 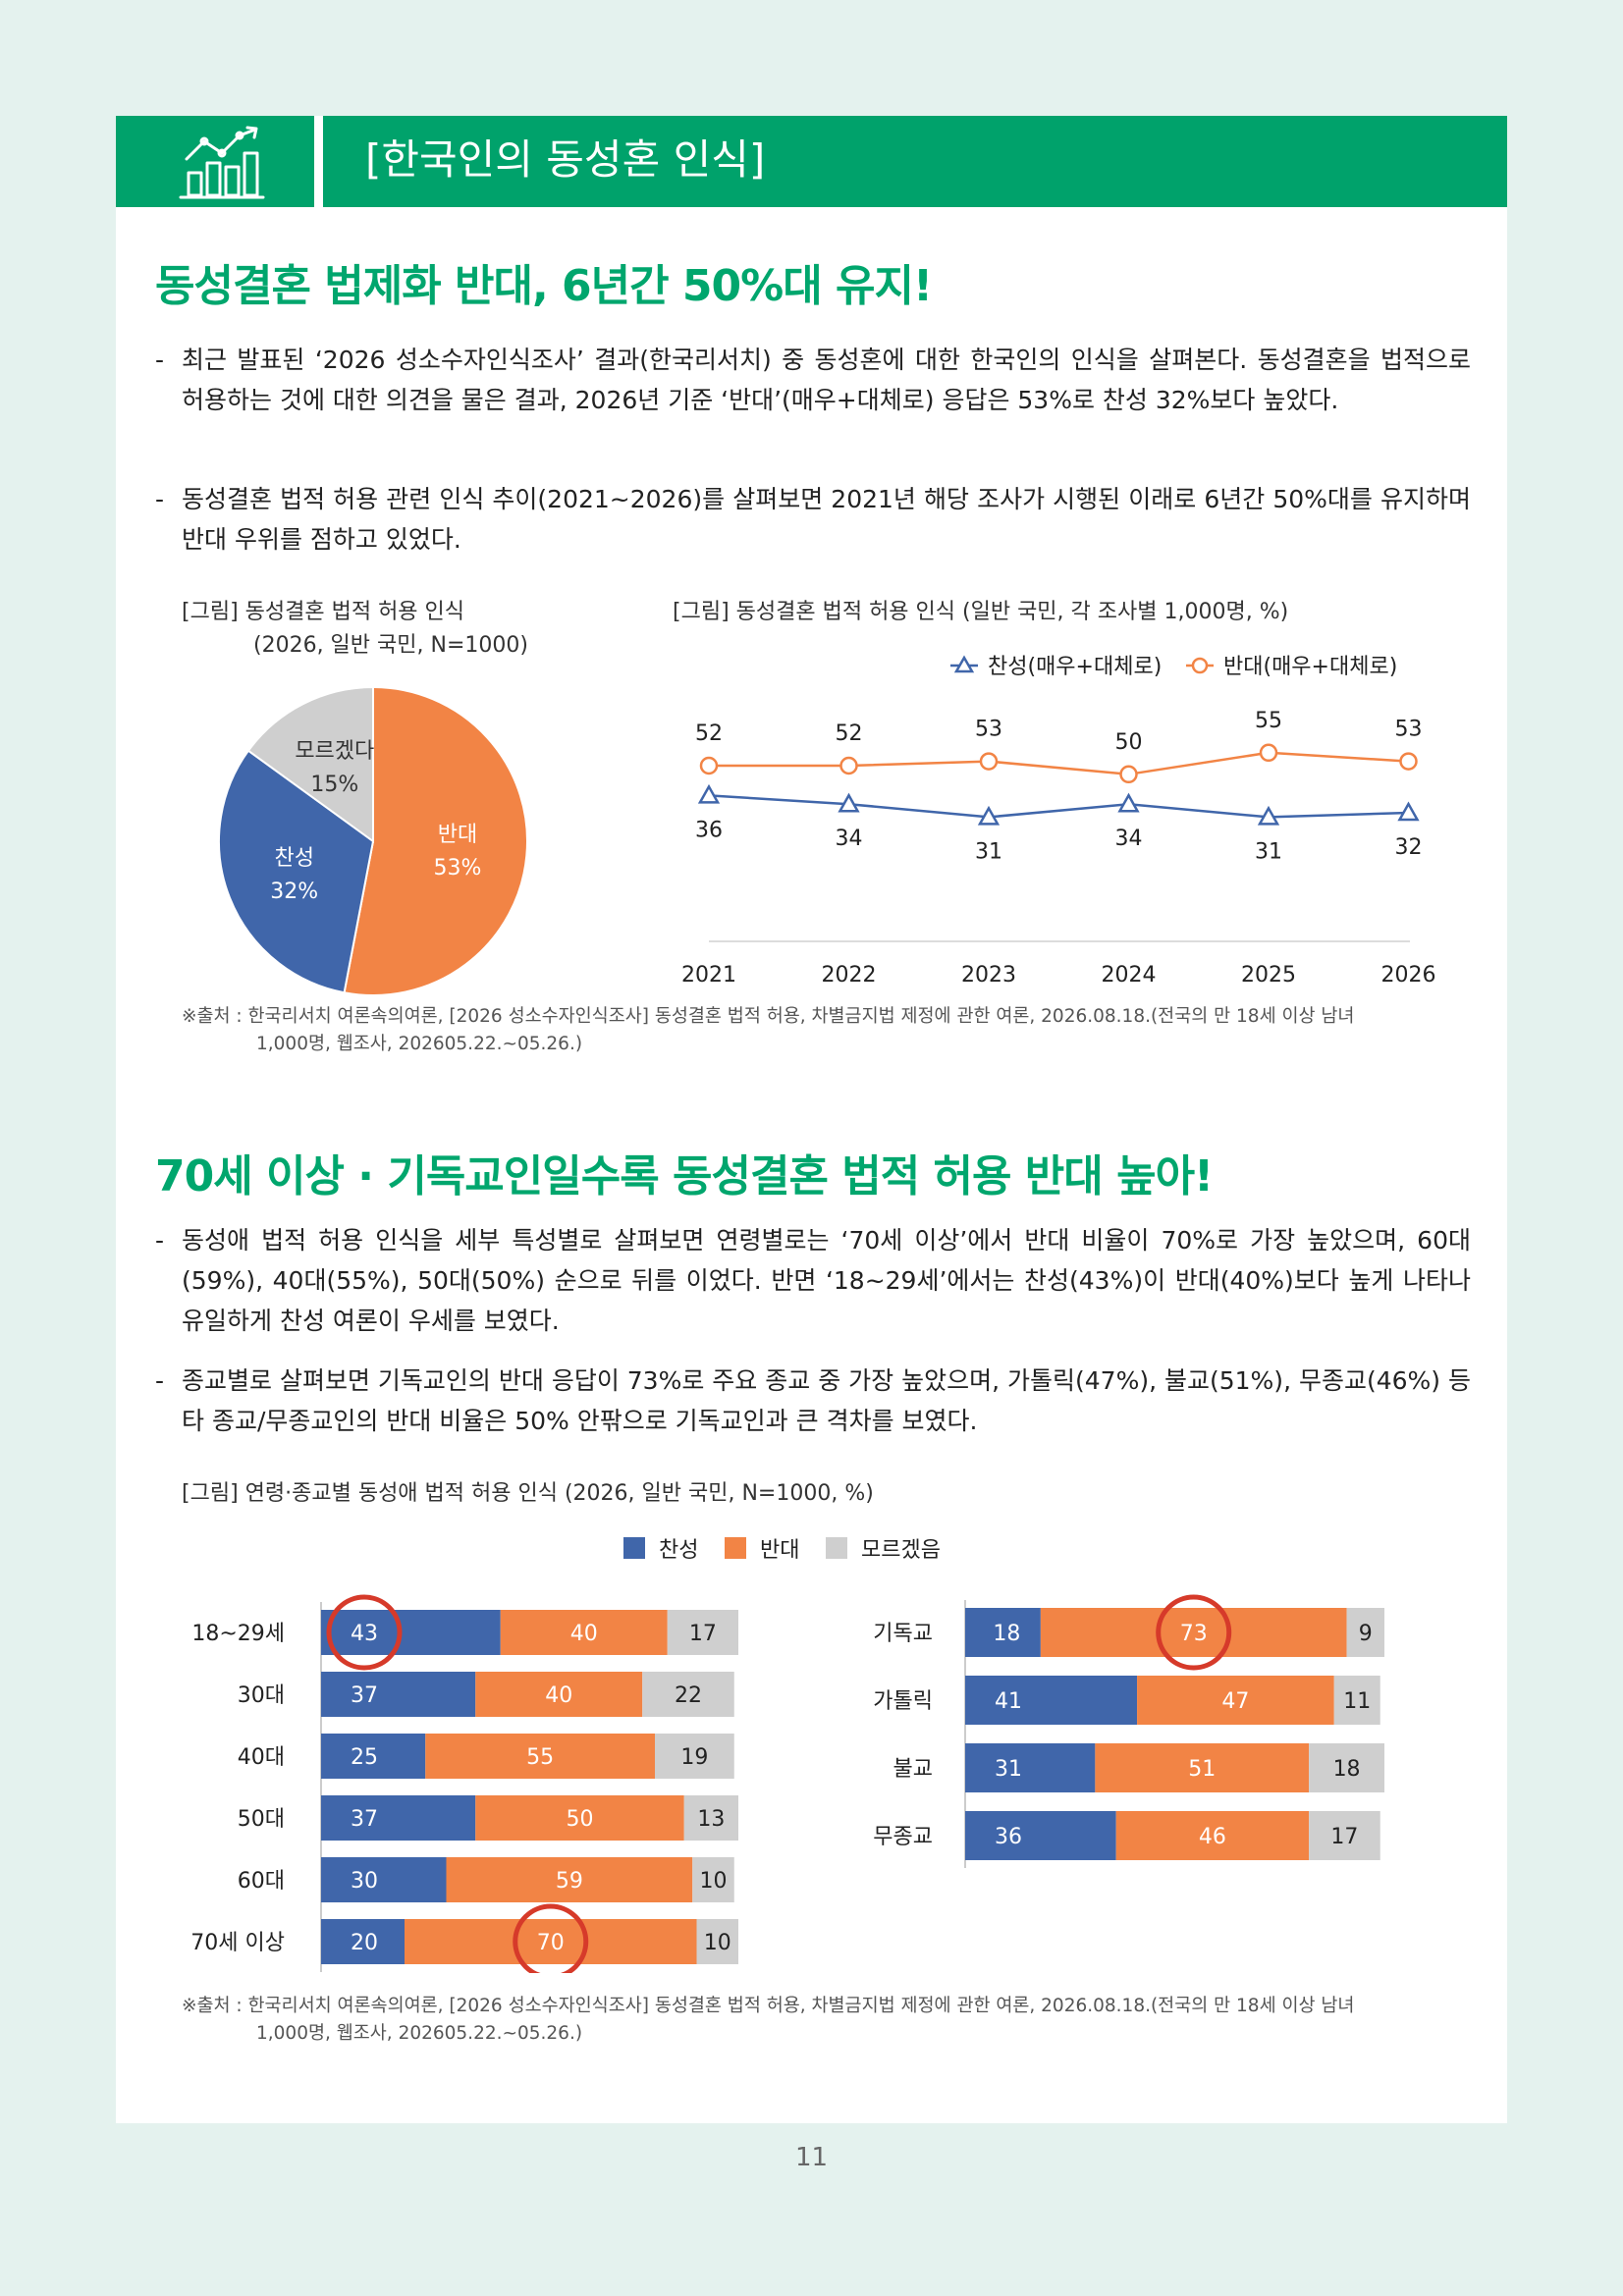 What do you see at coordinates (544, 286) in the screenshot?
I see `section1-heading: 동성결혼 법제화 반대, 6년간 50%대 유지!` at bounding box center [544, 286].